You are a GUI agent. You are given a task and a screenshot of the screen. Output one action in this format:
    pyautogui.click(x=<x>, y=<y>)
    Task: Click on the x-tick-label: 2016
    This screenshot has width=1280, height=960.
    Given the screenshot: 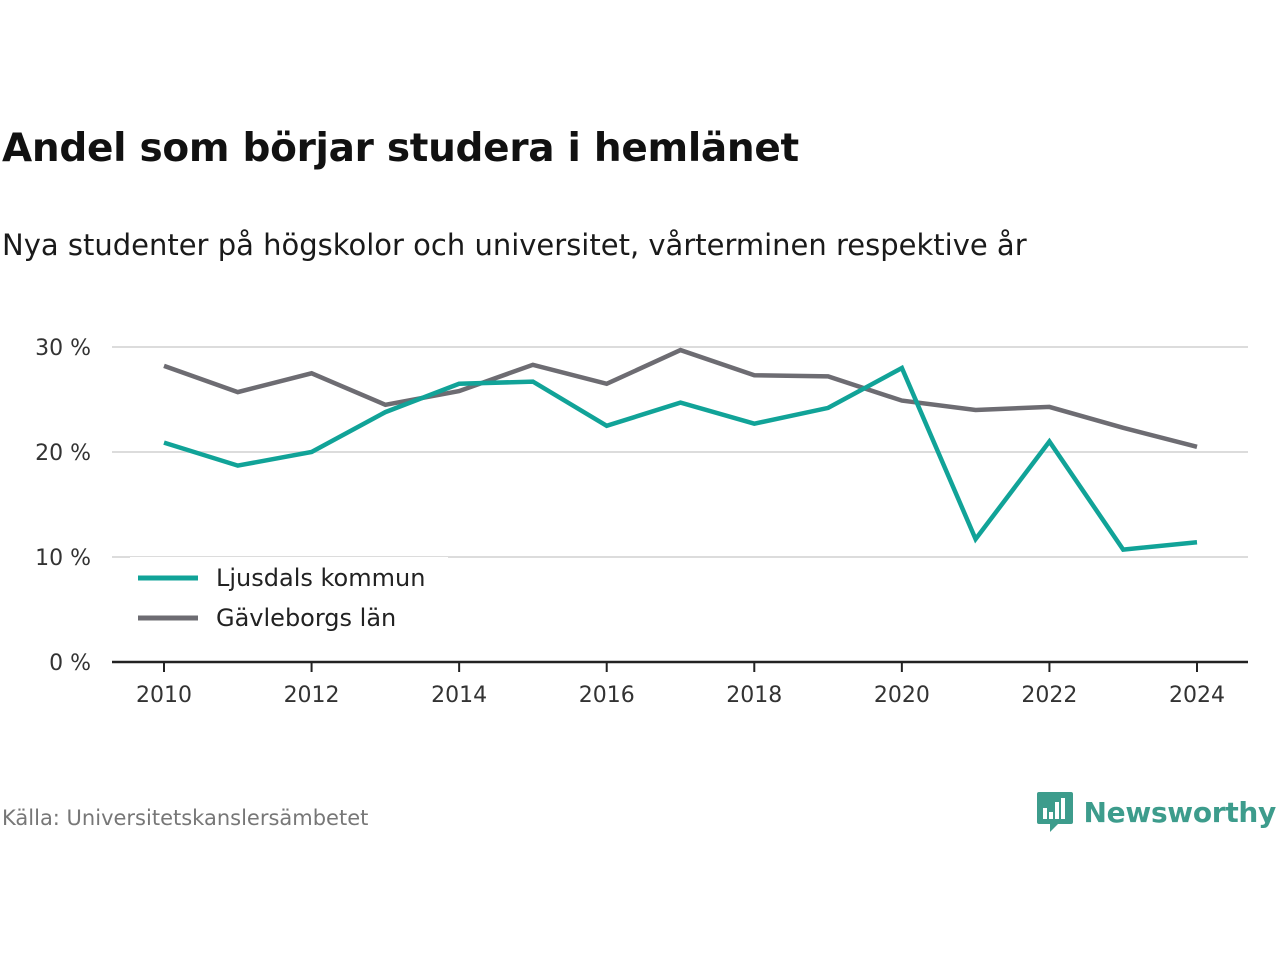 What is the action you would take?
    pyautogui.click(x=607, y=695)
    